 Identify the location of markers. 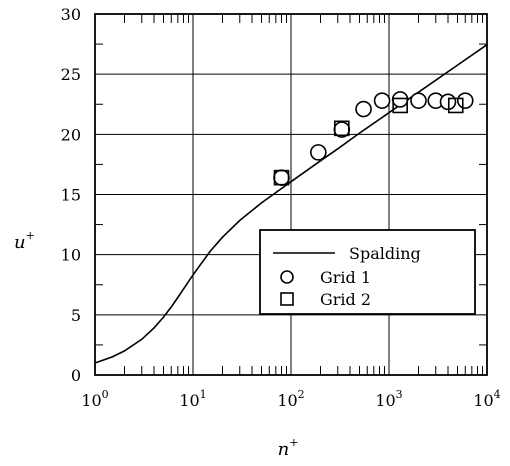
(373, 138).